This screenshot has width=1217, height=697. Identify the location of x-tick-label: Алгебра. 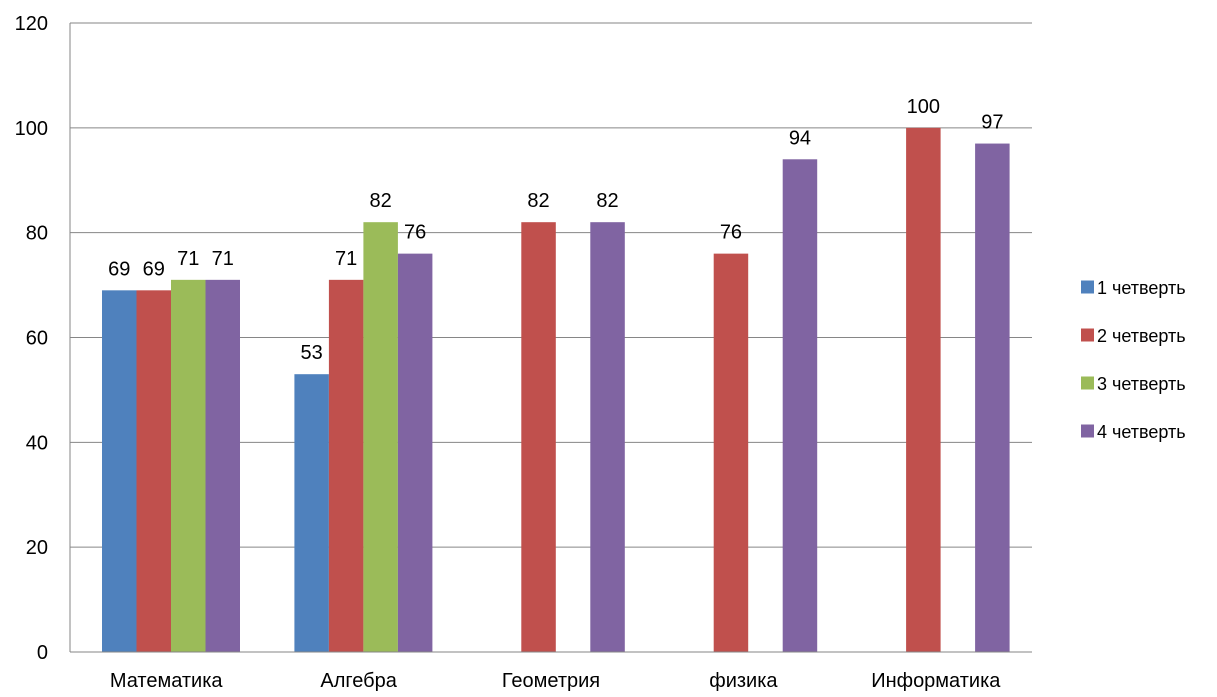
(358, 681).